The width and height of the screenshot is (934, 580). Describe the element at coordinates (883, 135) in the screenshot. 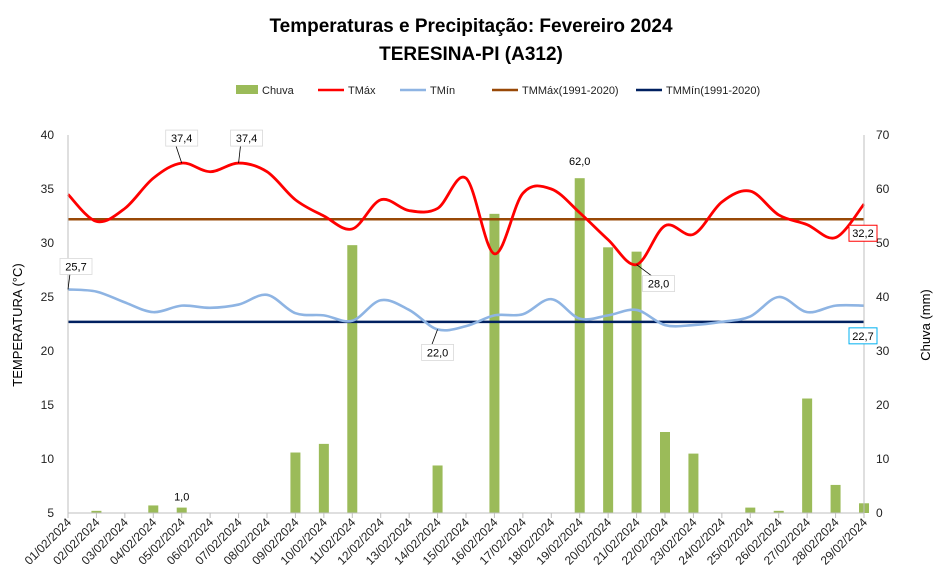

I see `y-right-tick-label: 70` at that location.